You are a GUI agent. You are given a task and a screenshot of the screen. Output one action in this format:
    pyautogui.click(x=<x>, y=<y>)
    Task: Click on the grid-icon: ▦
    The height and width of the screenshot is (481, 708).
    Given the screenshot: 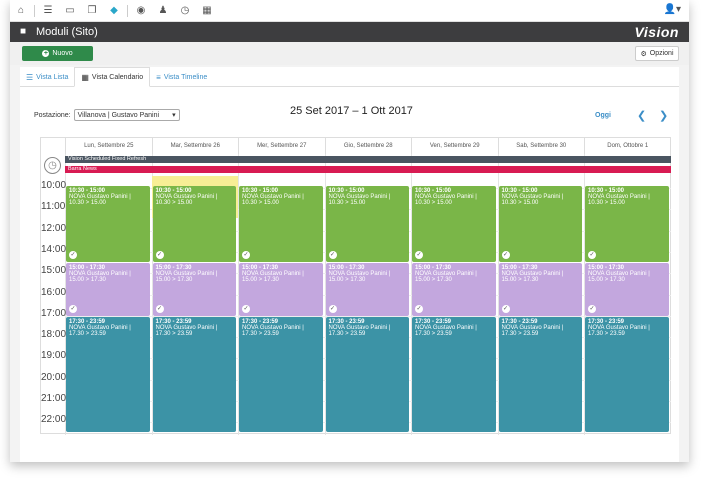 What is the action you would take?
    pyautogui.click(x=207, y=10)
    